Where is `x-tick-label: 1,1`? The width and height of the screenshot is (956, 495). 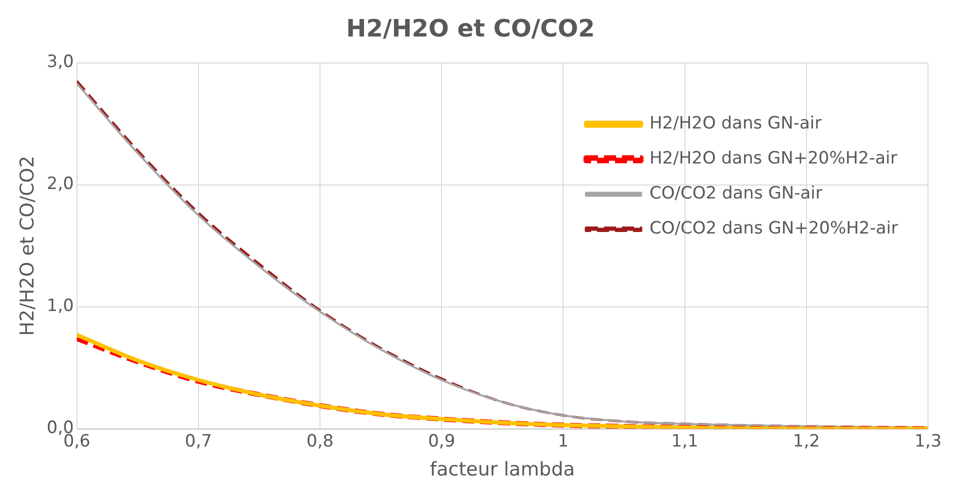 x-tick-label: 1,1 is located at coordinates (684, 441).